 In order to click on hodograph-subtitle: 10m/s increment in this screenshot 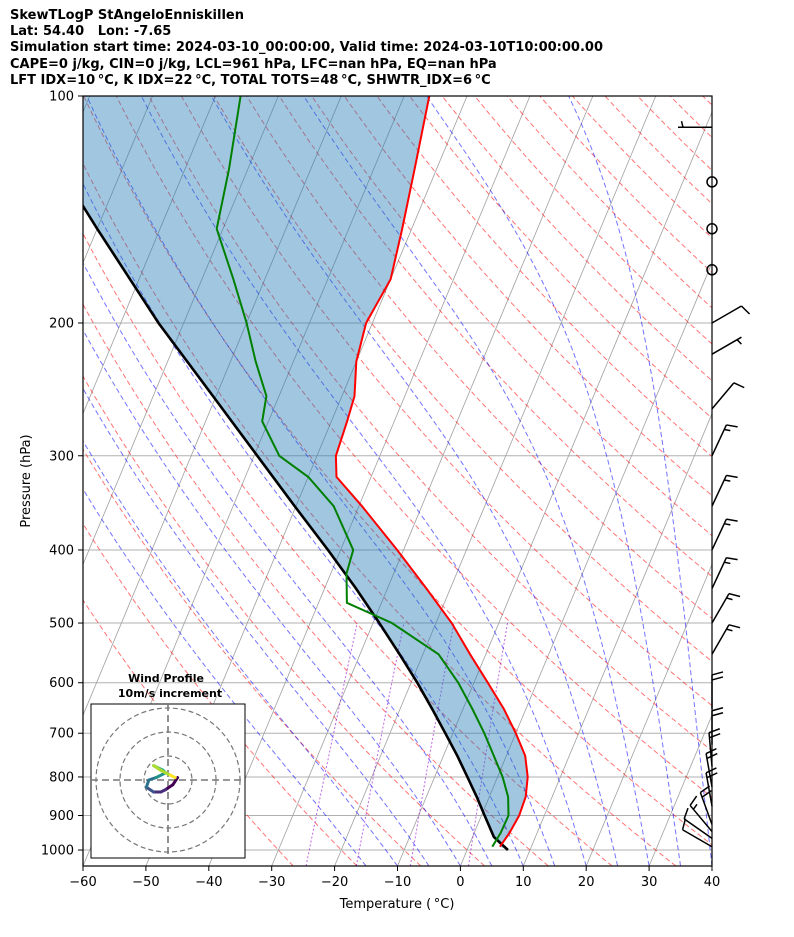, I will do `click(170, 693)`.